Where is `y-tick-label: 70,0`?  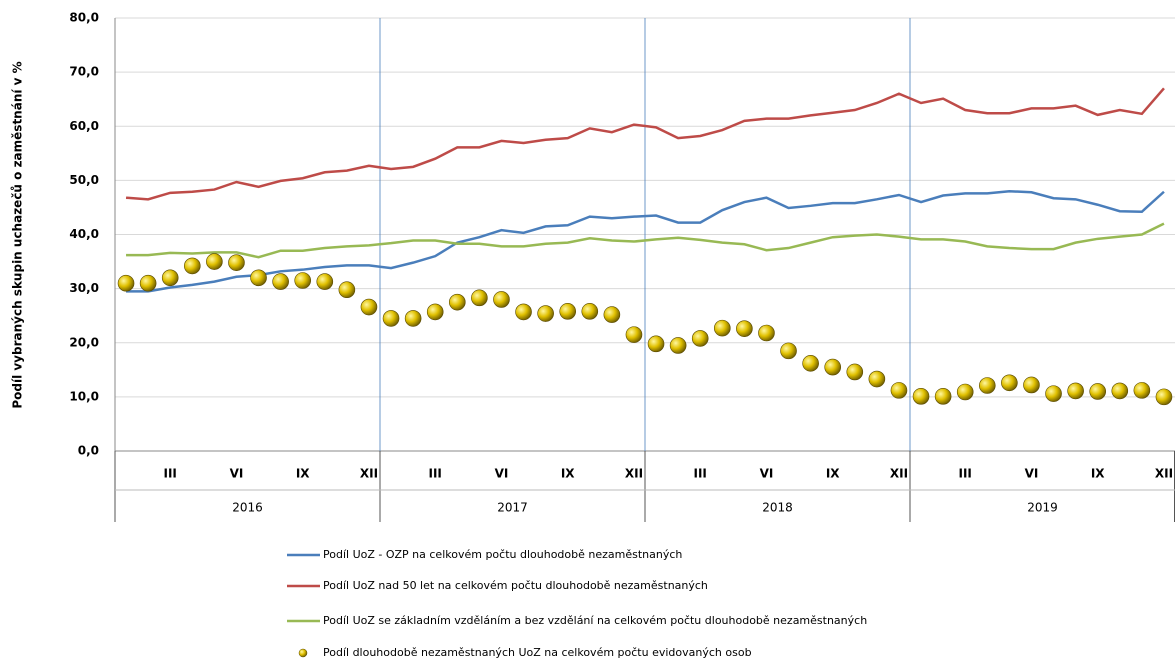
y-tick-label: 70,0 is located at coordinates (84, 72).